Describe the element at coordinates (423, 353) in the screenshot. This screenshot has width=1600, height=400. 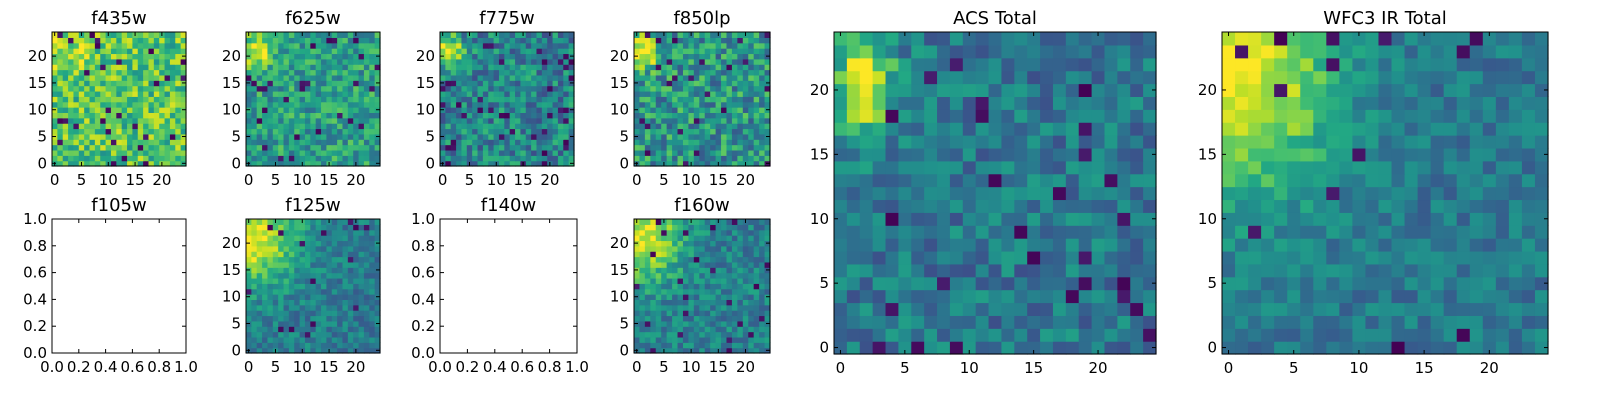
I see `y-tick-label: 0.0` at that location.